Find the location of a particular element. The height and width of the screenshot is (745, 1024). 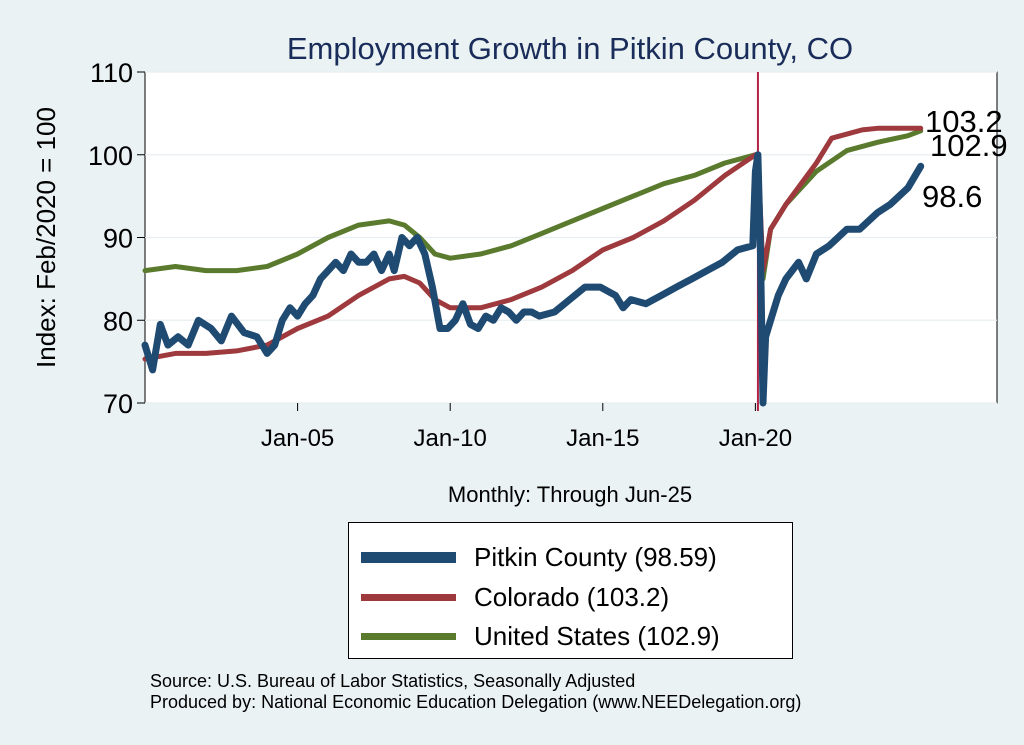

end-label-pitkin: 98.6 is located at coordinates (952, 196).